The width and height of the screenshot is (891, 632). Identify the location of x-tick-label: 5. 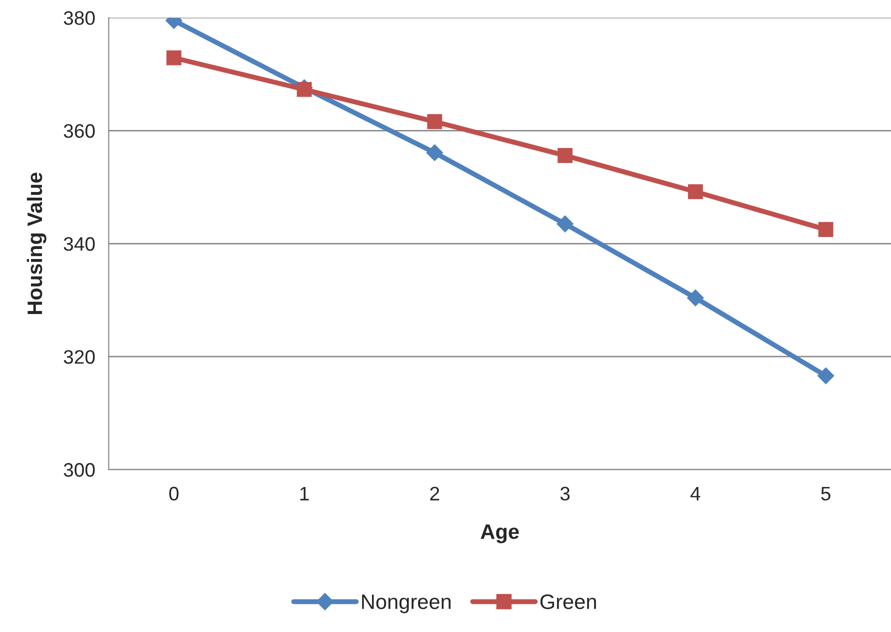
(825, 493).